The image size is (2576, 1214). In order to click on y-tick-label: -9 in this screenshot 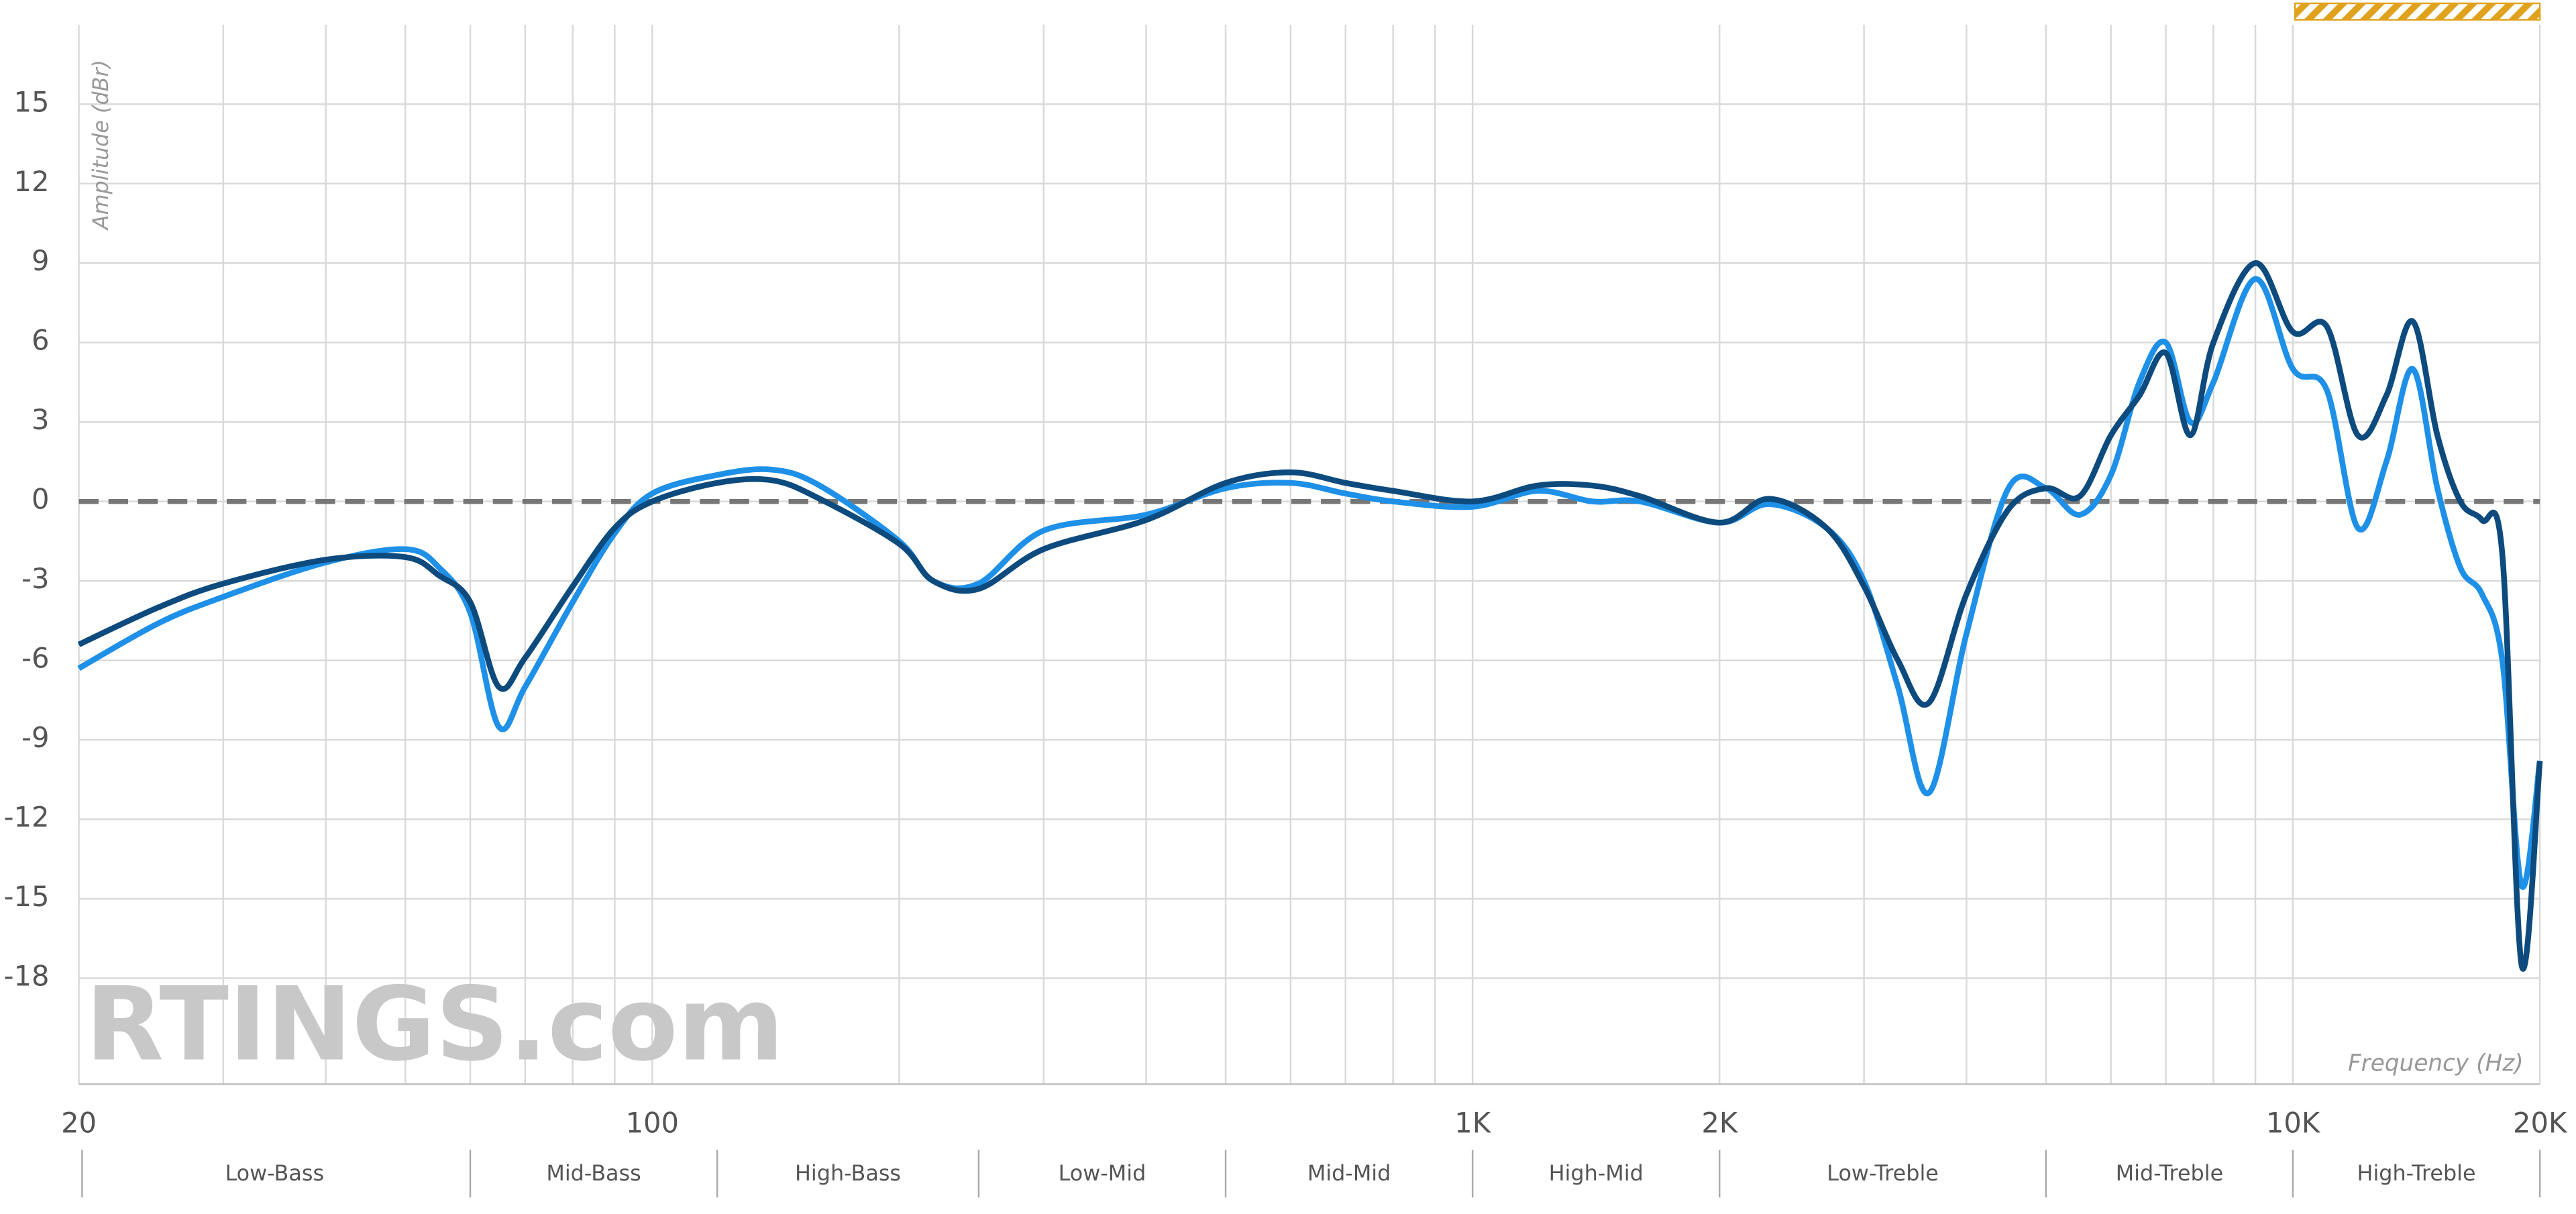, I will do `click(35, 738)`.